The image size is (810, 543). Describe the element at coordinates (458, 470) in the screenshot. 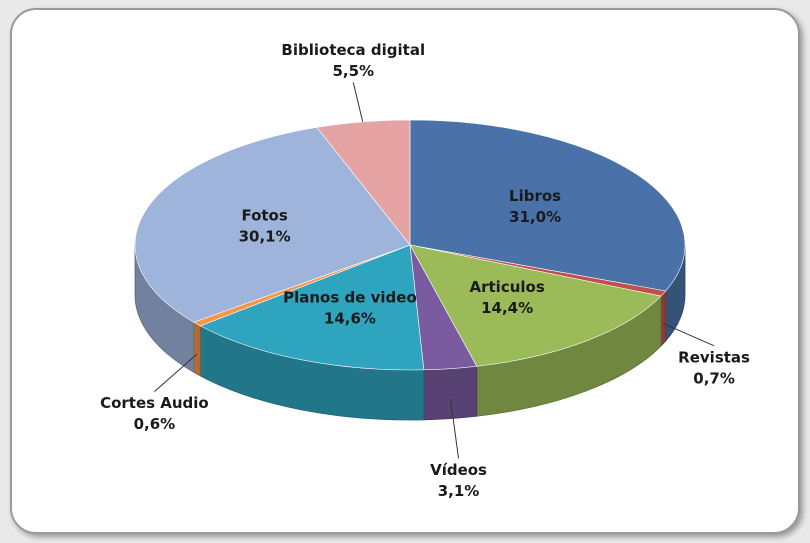

I see `slice-label: Vídeos` at that location.